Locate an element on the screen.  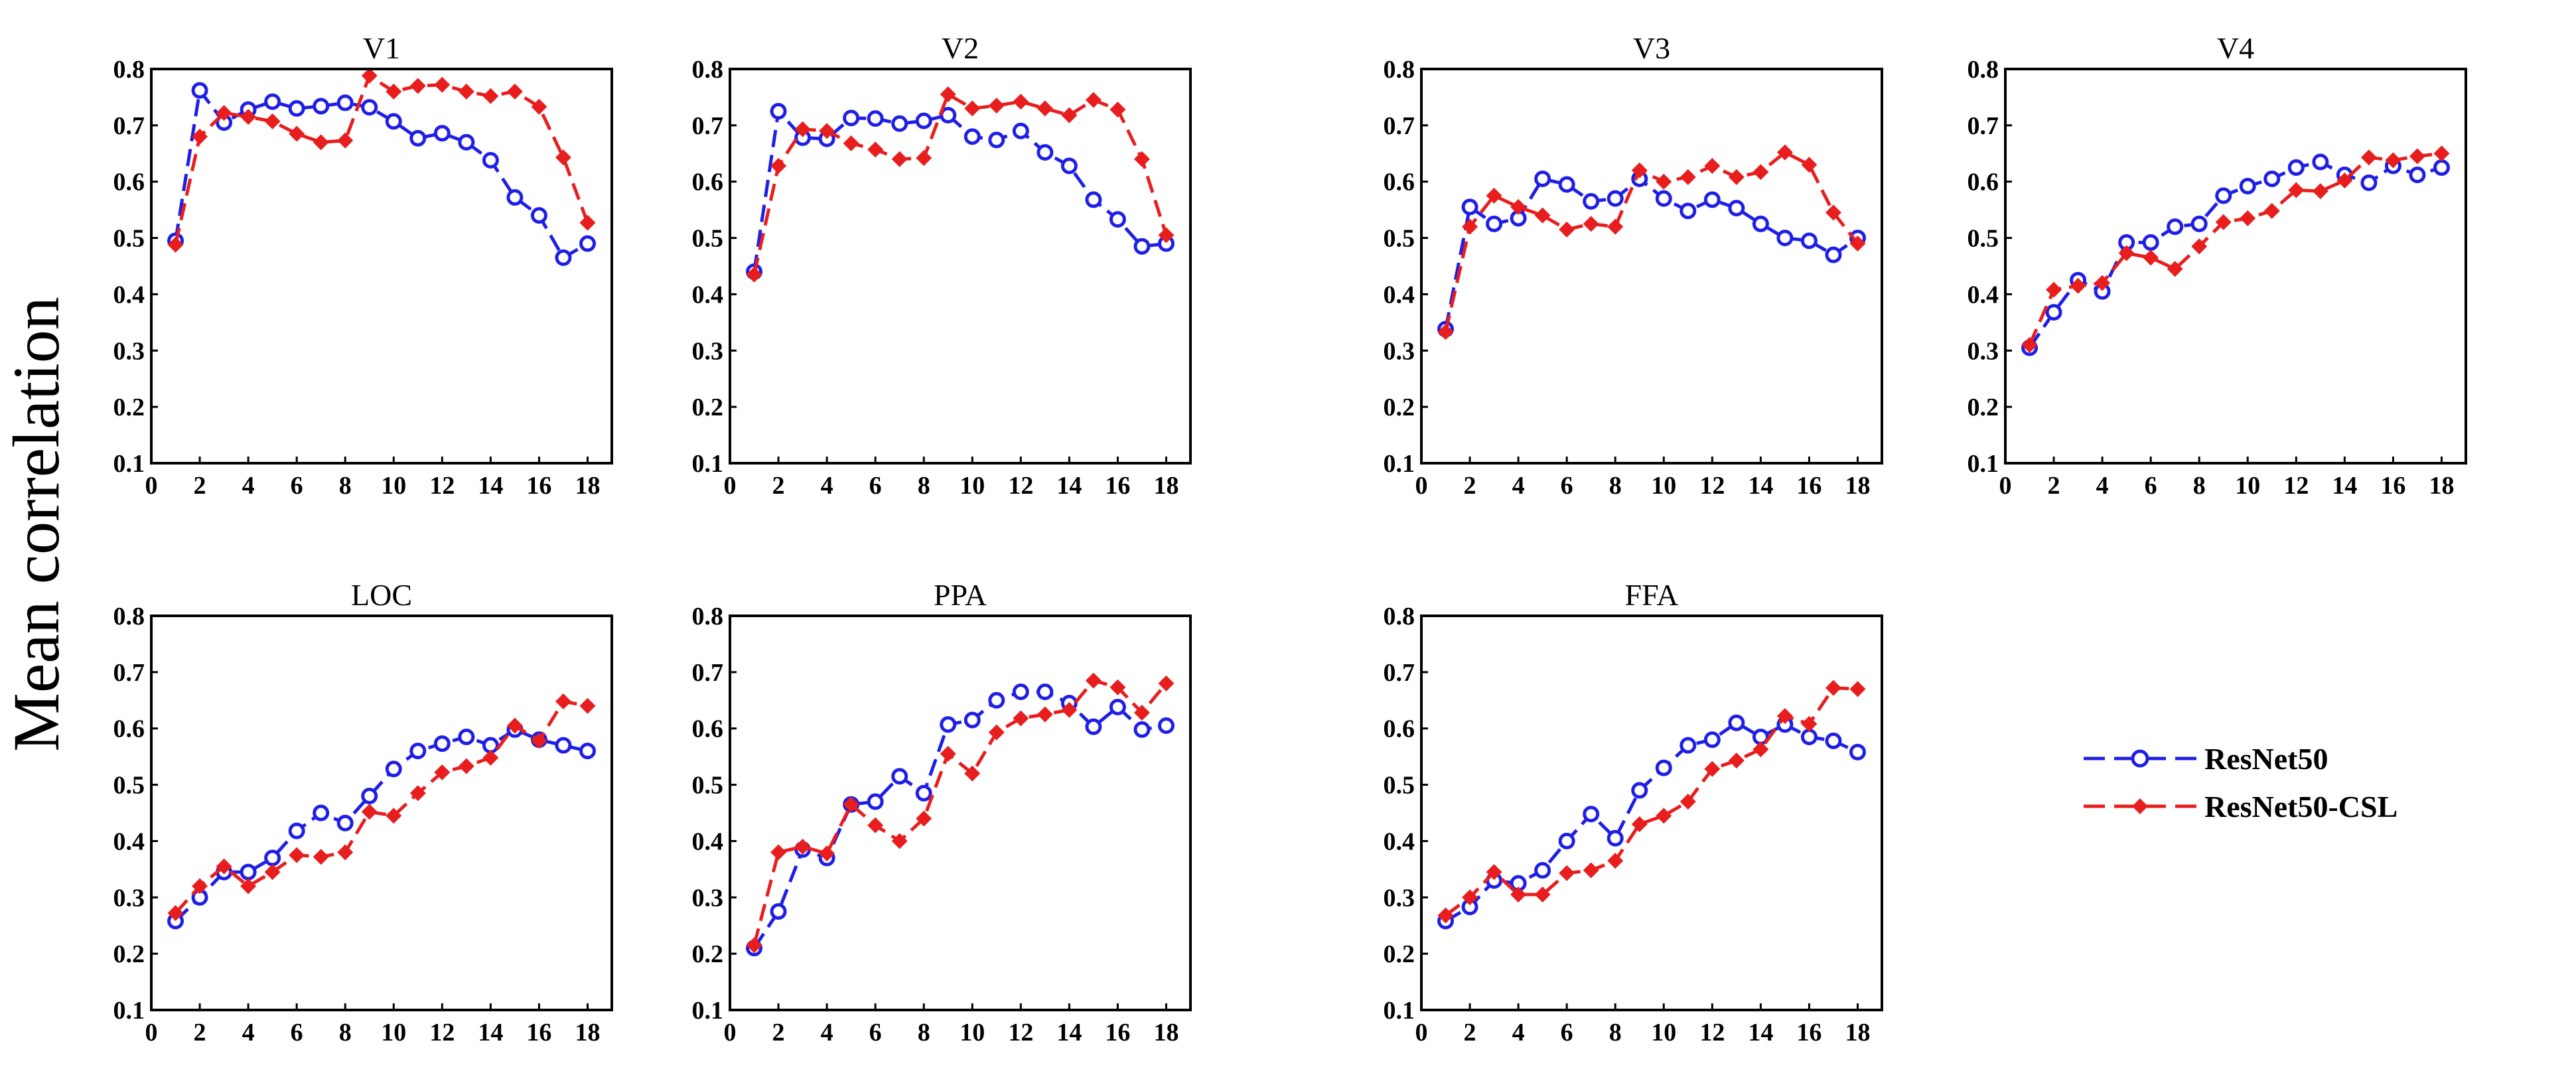
x-tick-label: 2 is located at coordinates (200, 1033).